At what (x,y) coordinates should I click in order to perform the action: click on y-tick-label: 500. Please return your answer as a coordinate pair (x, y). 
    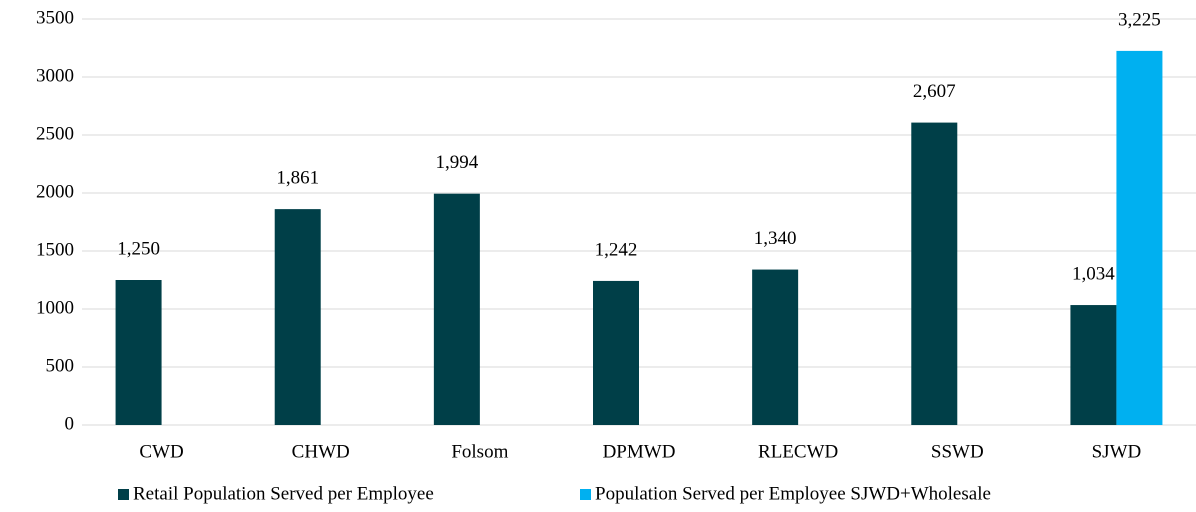
    Looking at the image, I should click on (60, 365).